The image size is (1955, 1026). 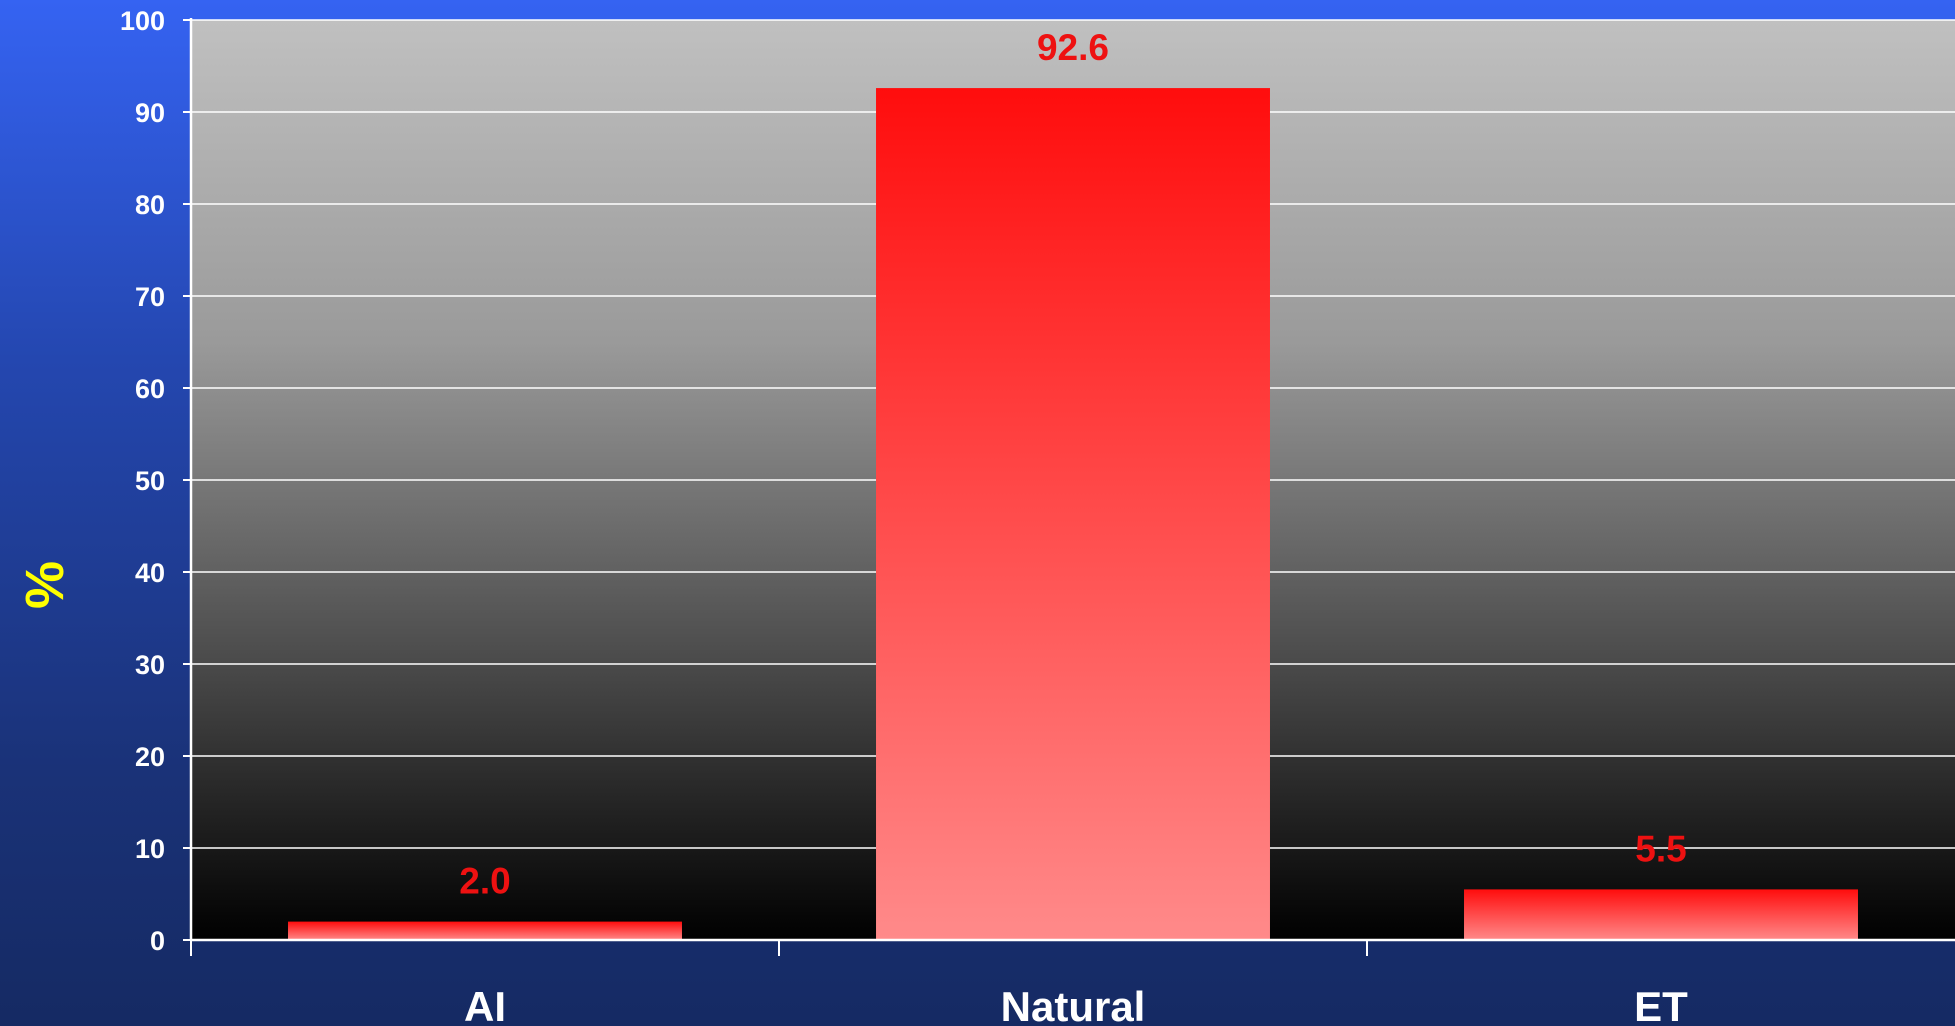 What do you see at coordinates (150, 297) in the screenshot?
I see `y-tick-label: 70` at bounding box center [150, 297].